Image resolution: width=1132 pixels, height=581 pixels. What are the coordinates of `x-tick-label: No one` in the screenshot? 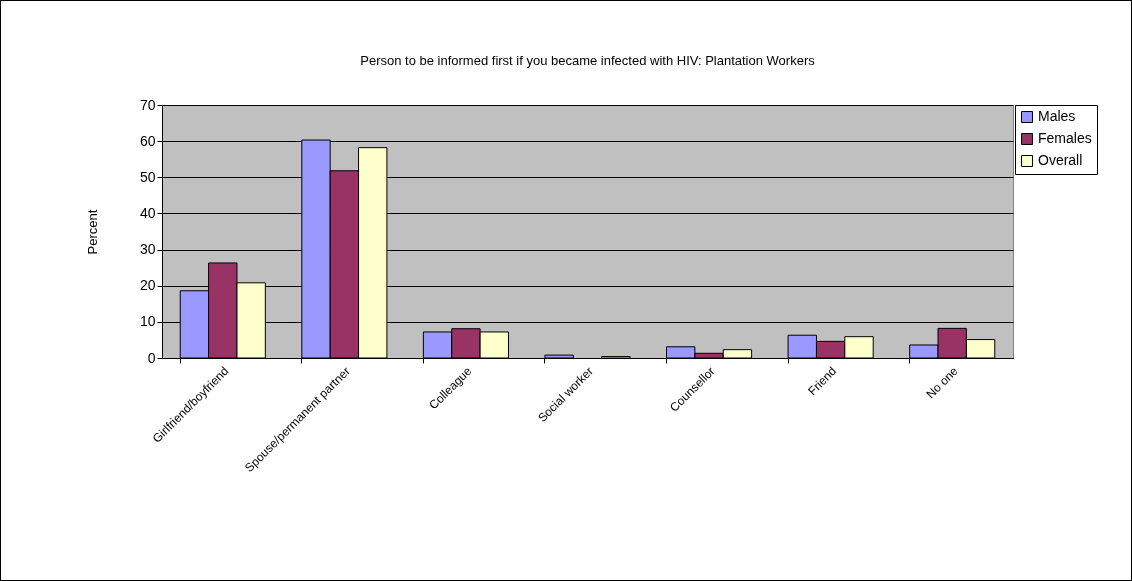 It's located at (942, 382).